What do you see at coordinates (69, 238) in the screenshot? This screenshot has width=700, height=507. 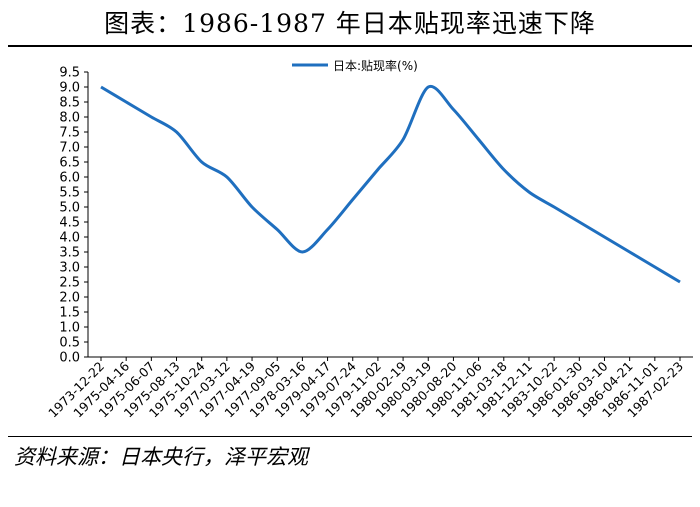 I see `y-tick-label: 4.0` at bounding box center [69, 238].